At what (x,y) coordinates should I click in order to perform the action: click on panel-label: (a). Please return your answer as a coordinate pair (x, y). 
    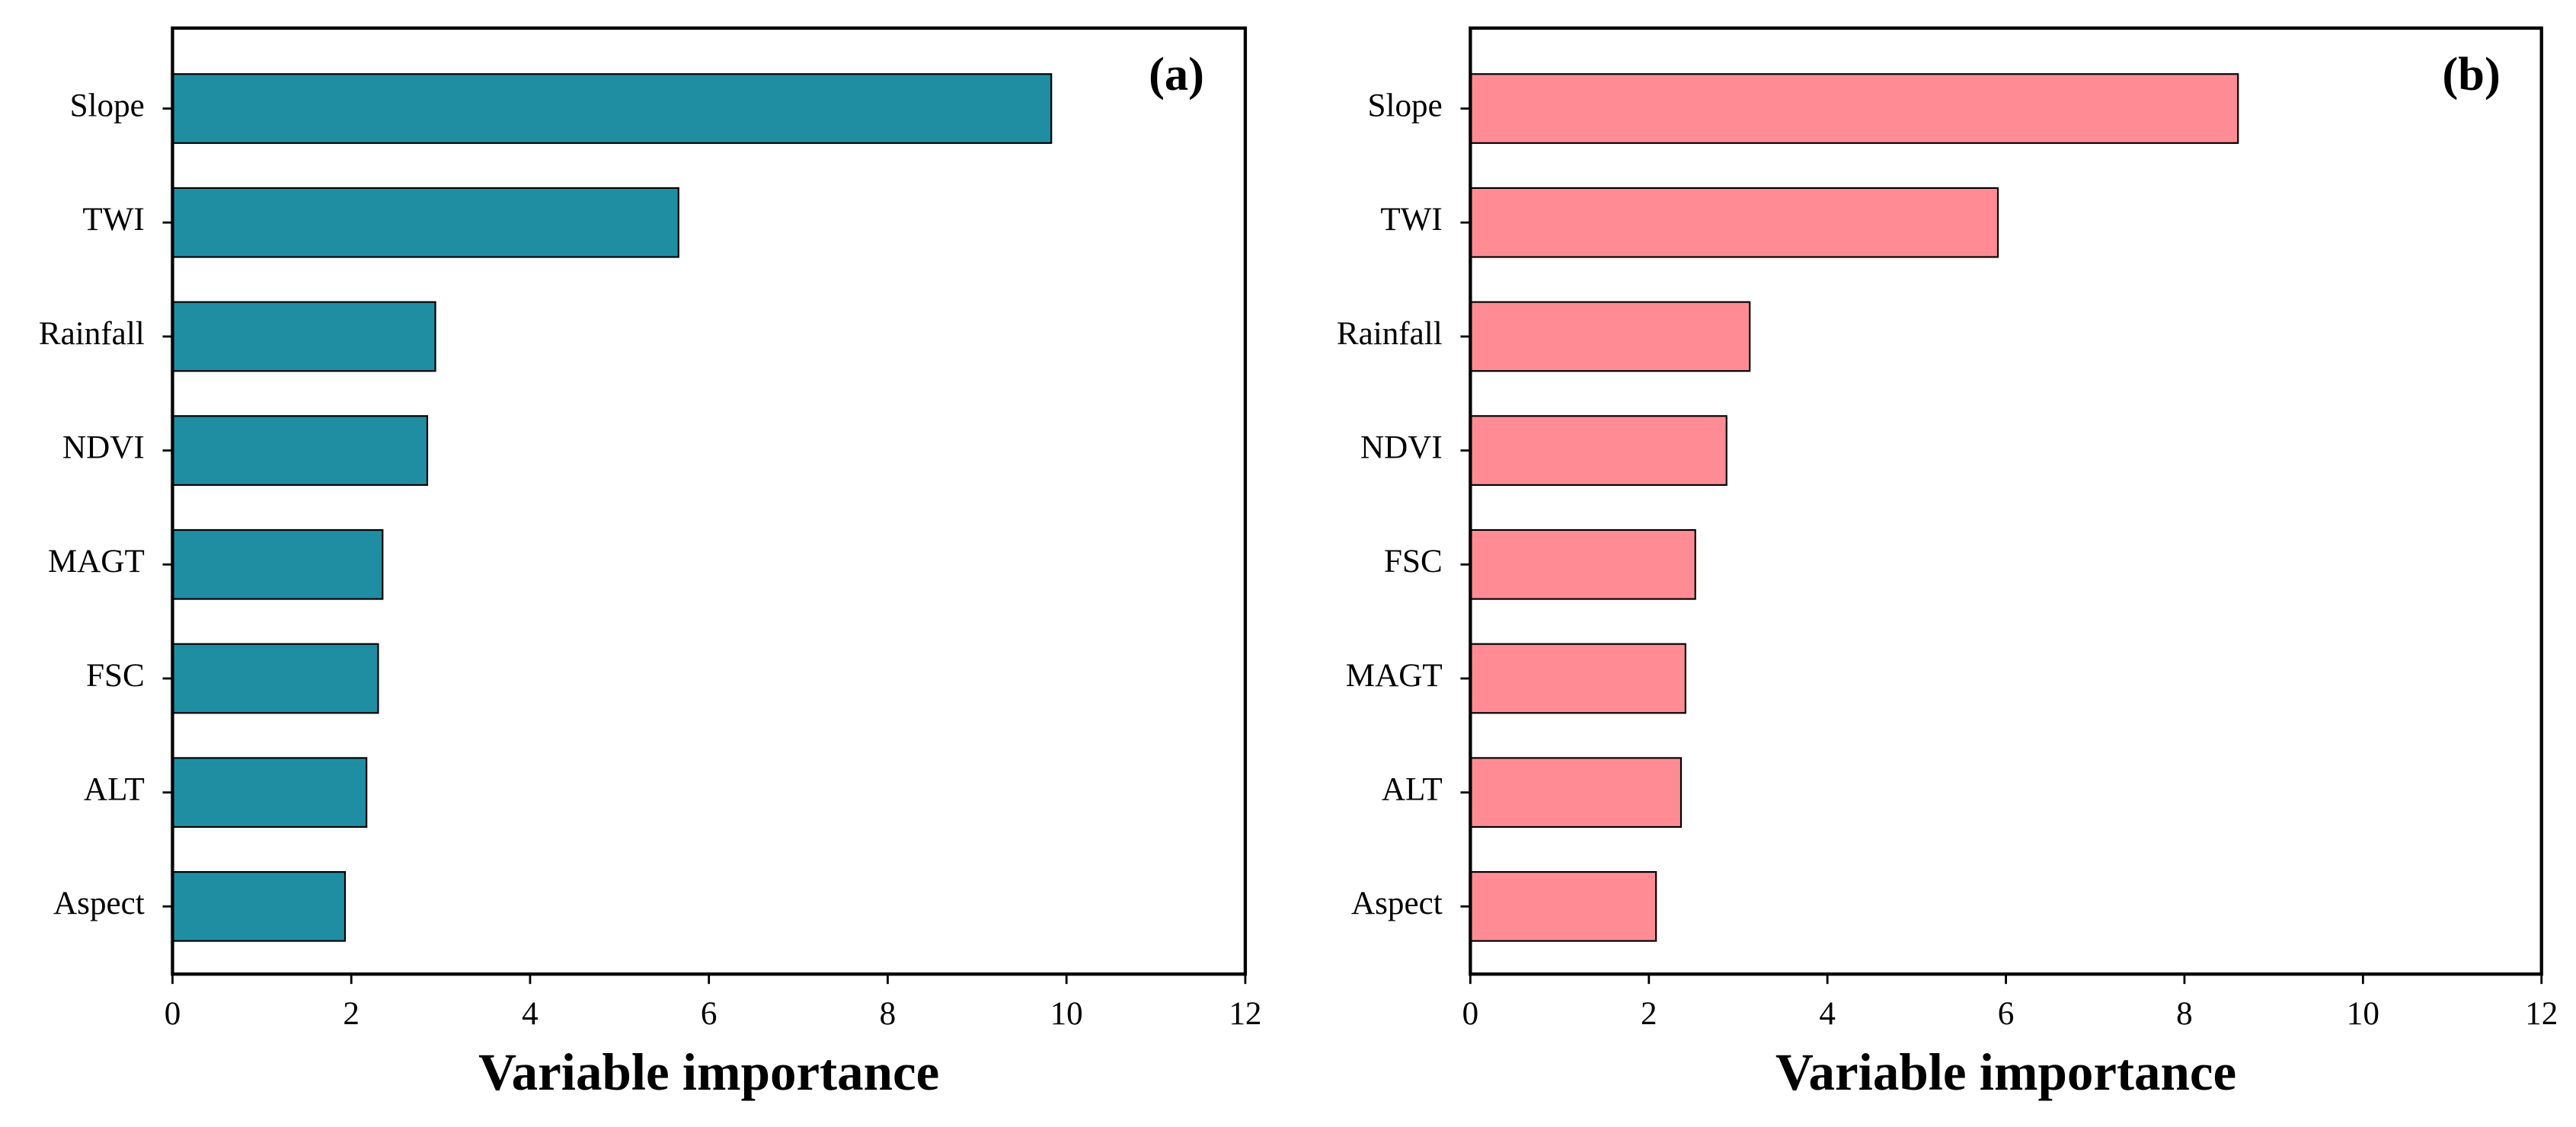
    Looking at the image, I should click on (1176, 74).